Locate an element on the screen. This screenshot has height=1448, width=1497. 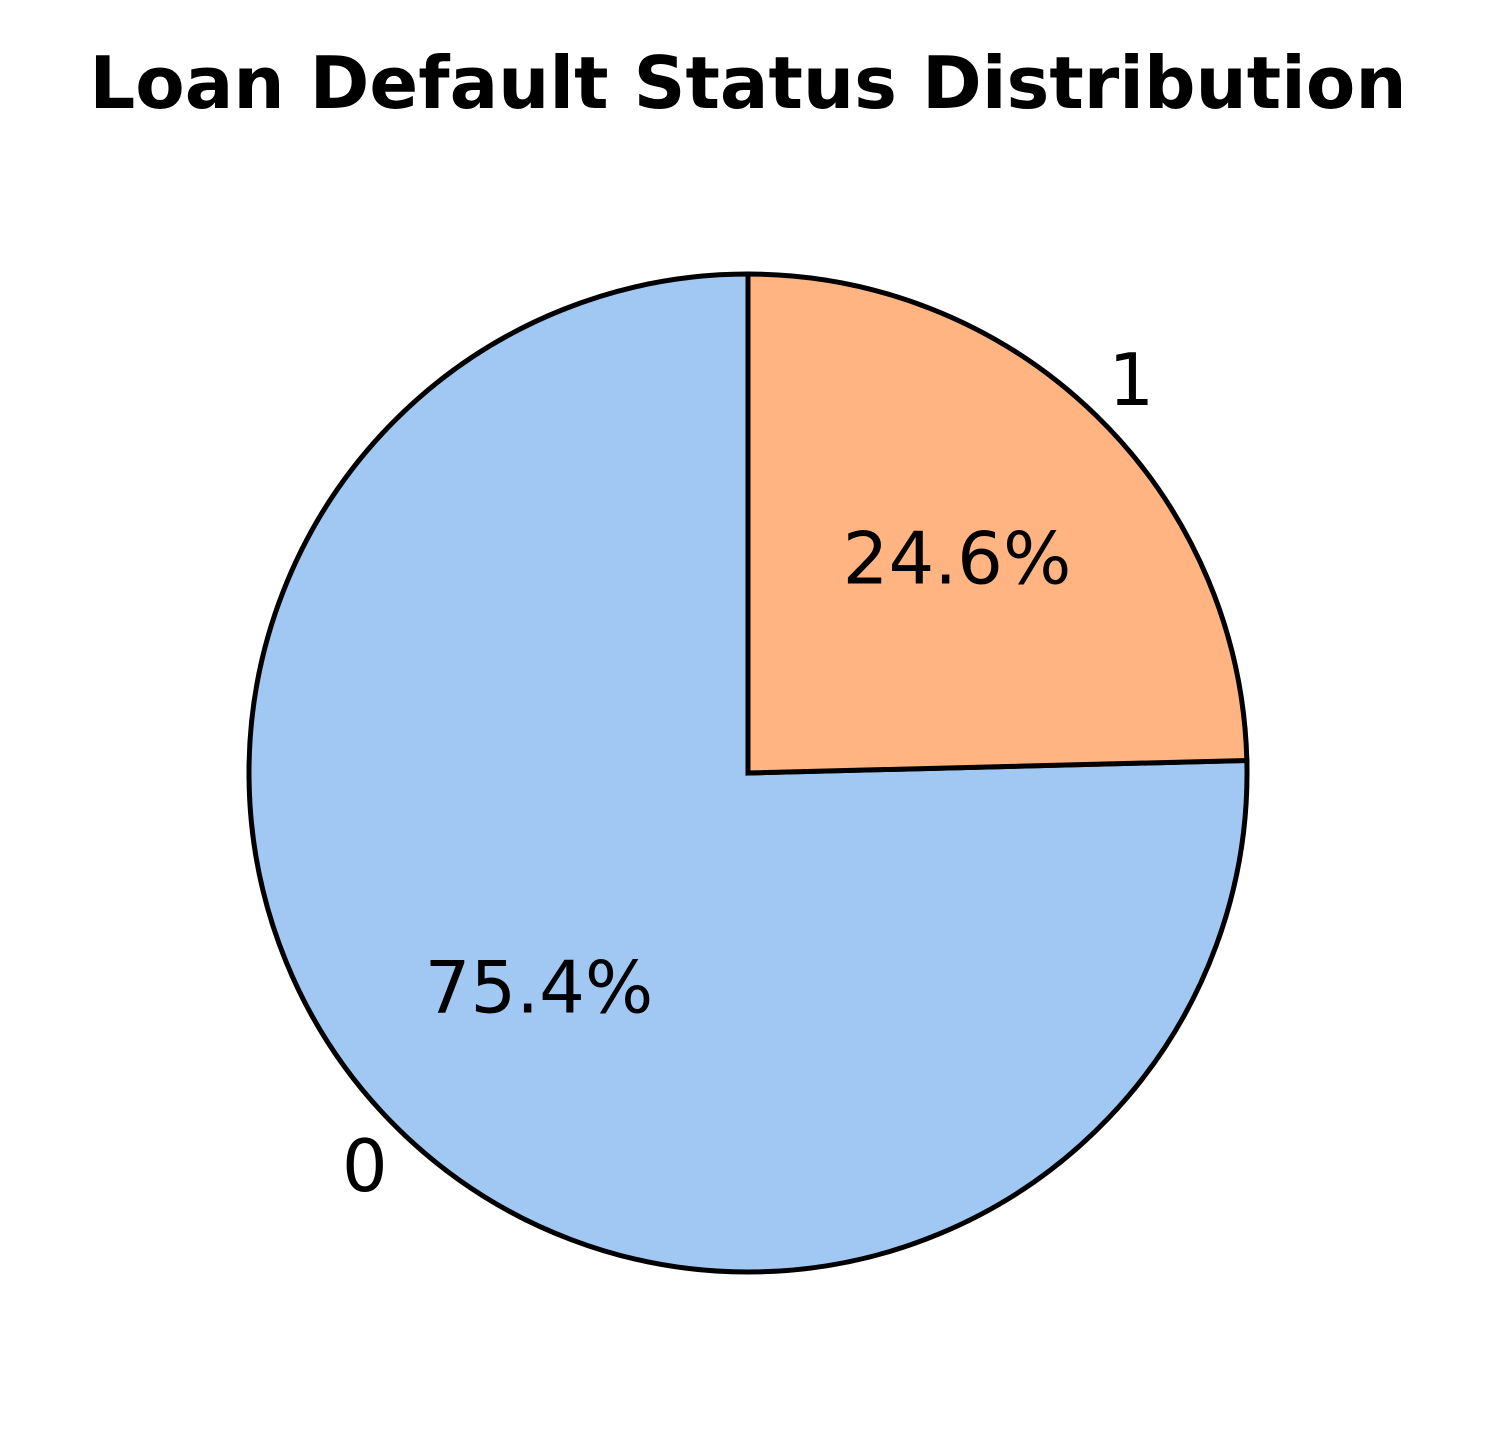
chart-title: Loan Default Status Distribution is located at coordinates (747, 83).